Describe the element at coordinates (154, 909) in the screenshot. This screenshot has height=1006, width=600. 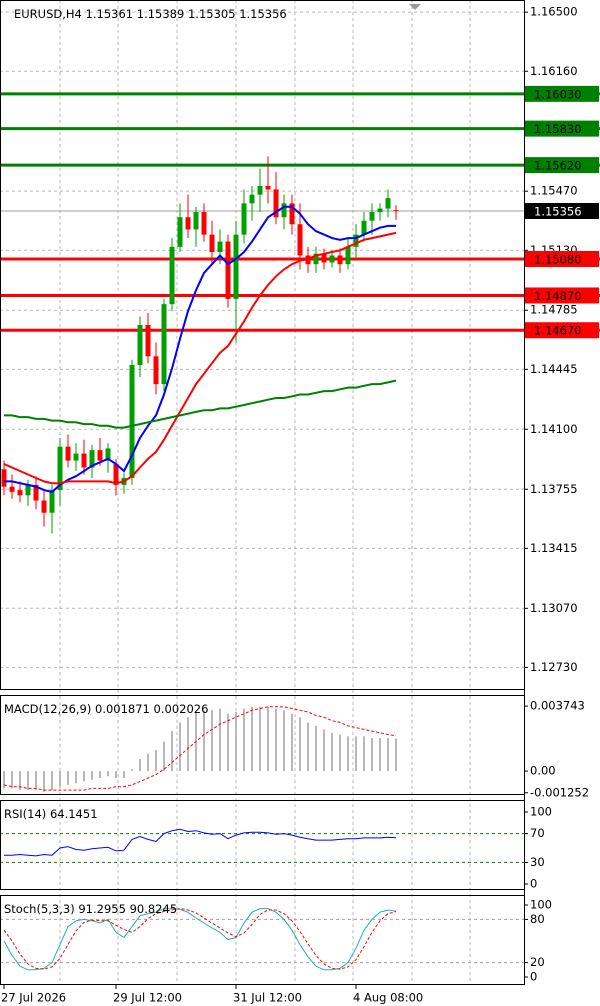
I see `header-value: 90.8245` at that location.